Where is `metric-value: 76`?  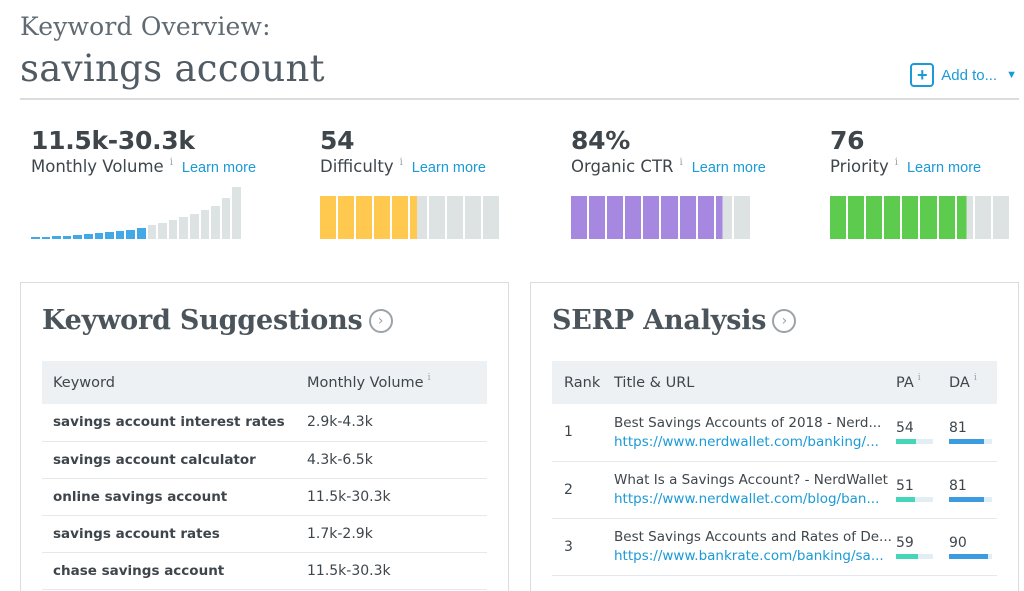
metric-value: 76 is located at coordinates (847, 140).